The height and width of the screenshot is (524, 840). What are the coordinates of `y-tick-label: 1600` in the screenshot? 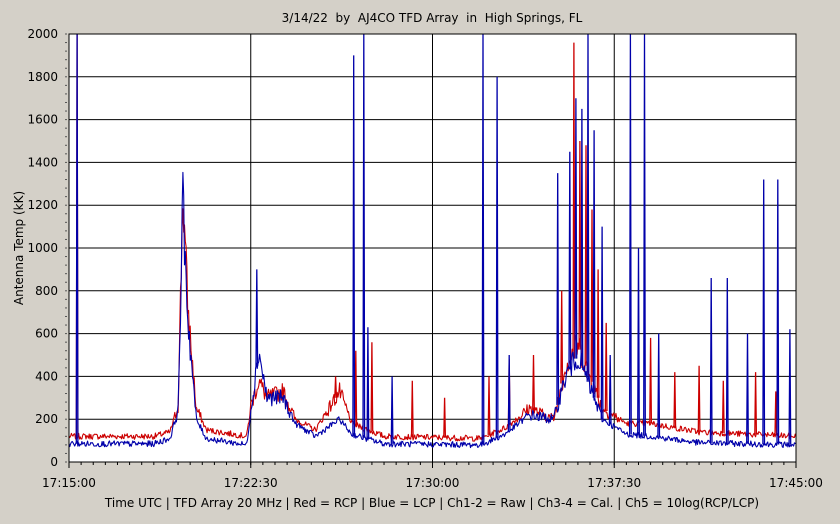 It's located at (42, 120).